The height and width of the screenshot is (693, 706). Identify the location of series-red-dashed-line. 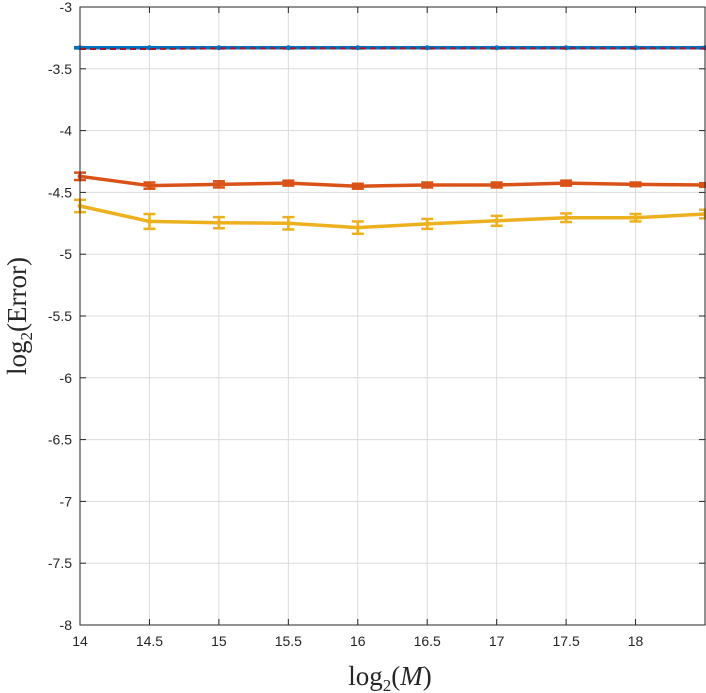
(392, 48).